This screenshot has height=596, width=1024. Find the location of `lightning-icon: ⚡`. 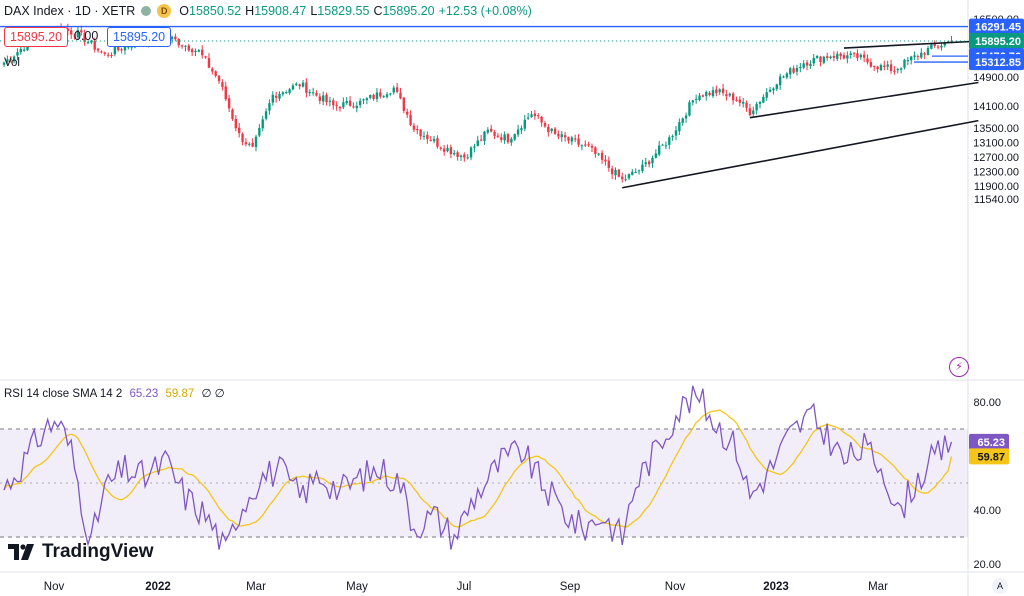

lightning-icon: ⚡ is located at coordinates (959, 367).